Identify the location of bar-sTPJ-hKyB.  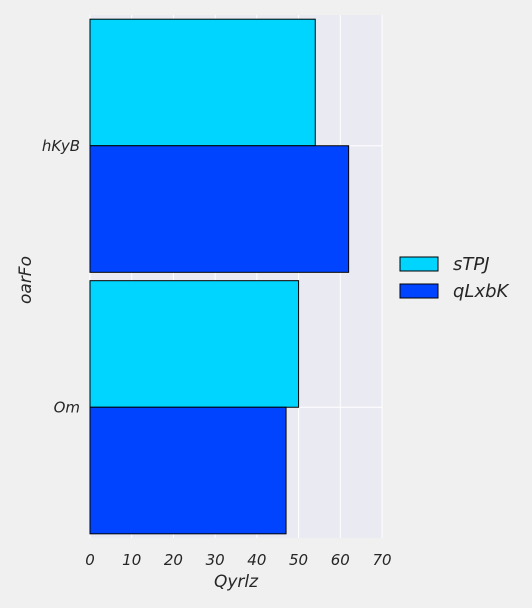
(202, 82).